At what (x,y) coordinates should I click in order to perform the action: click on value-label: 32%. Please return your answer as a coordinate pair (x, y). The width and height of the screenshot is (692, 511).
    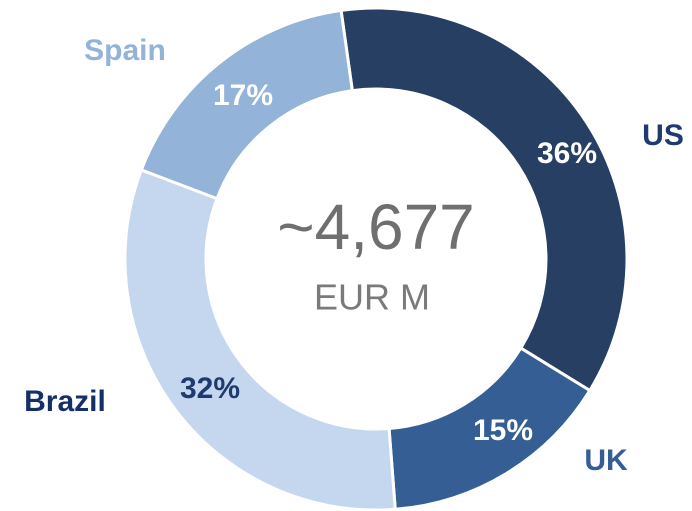
    Looking at the image, I should click on (210, 388).